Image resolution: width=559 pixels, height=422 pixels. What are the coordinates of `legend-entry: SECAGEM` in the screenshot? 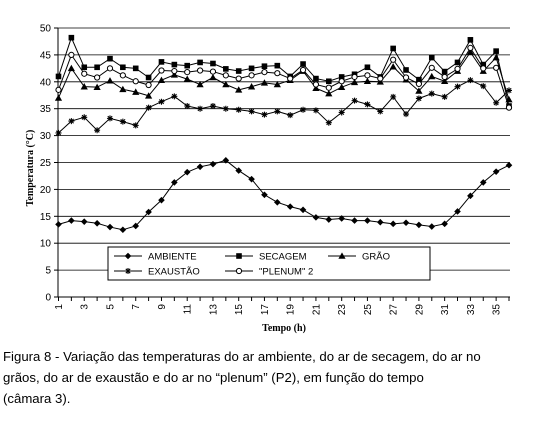 It's located at (266, 257).